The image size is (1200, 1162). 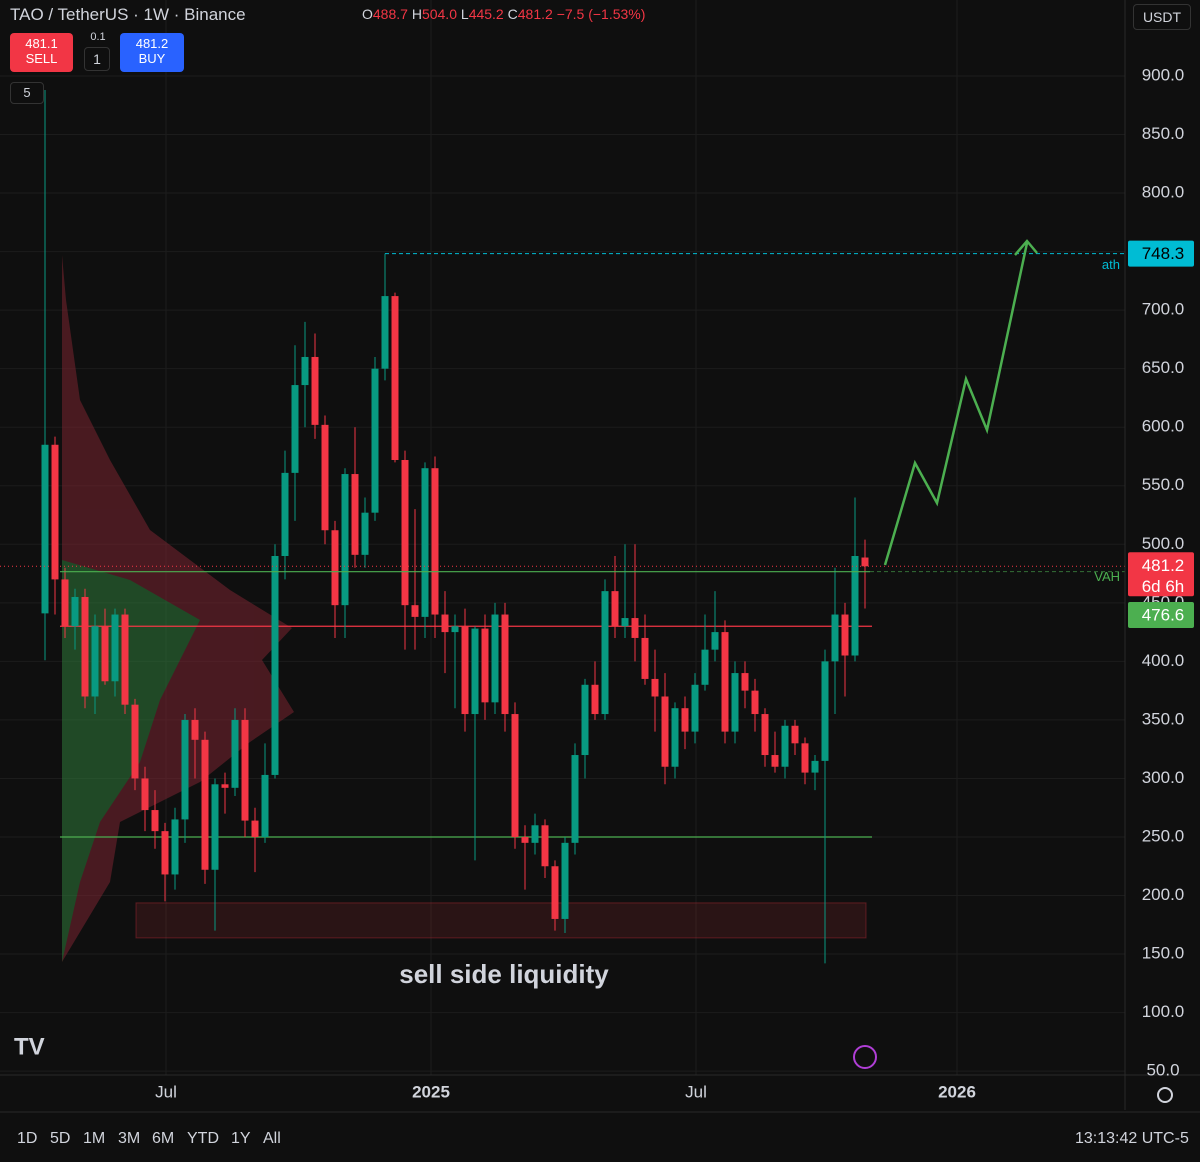 What do you see at coordinates (27, 93) in the screenshot?
I see `indicators-toggle: 5` at bounding box center [27, 93].